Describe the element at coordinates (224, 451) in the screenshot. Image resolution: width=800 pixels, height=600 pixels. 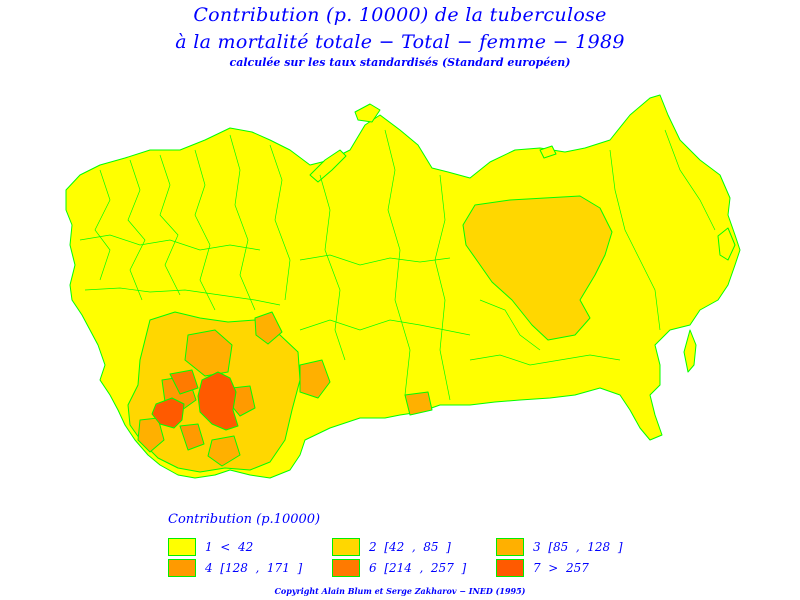
I see `region-class3-d` at that location.